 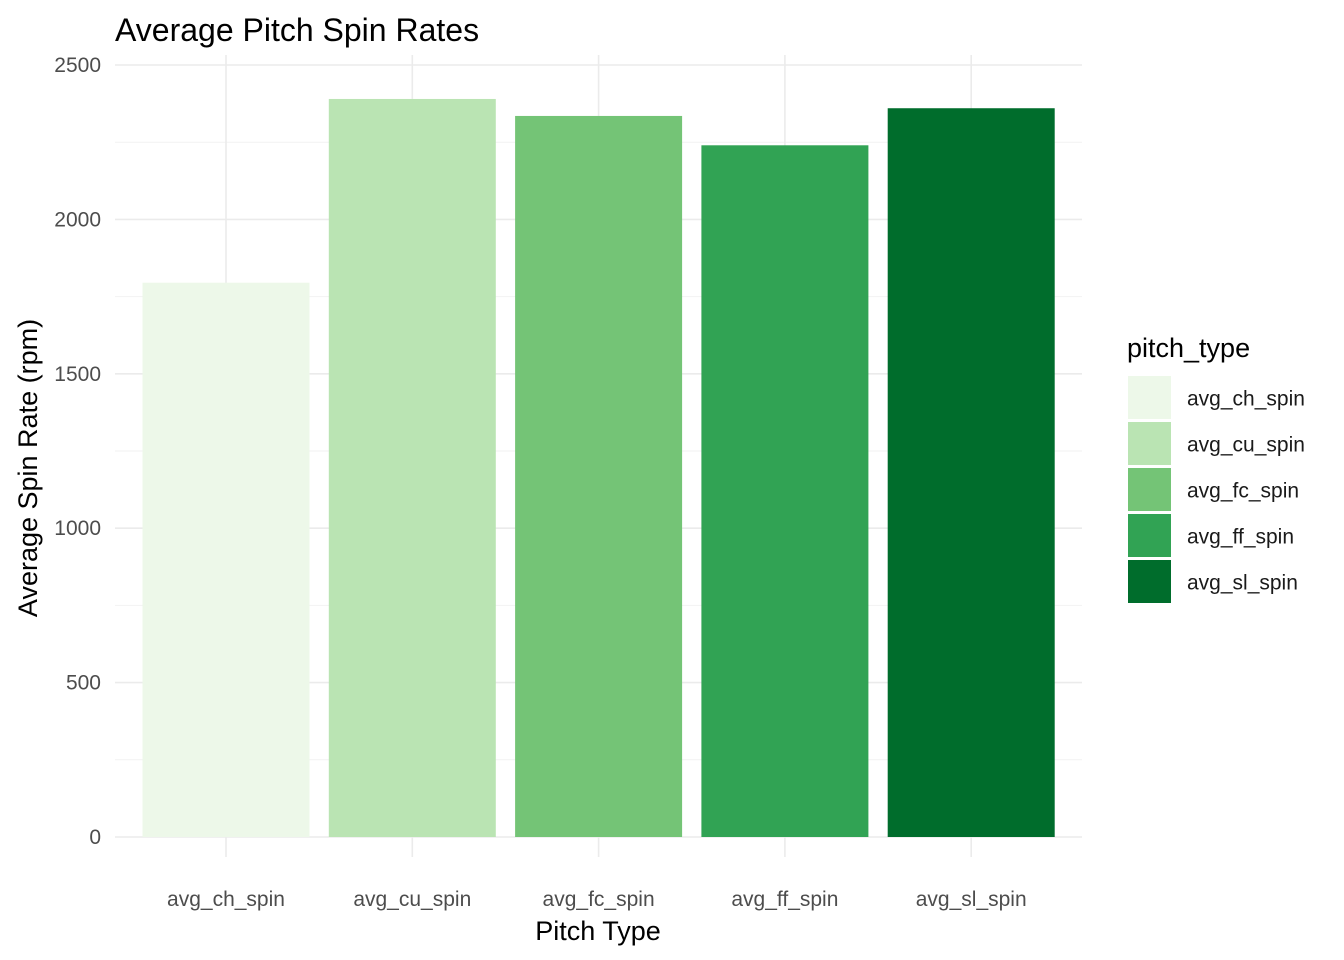 What do you see at coordinates (785, 491) in the screenshot?
I see `bar-avg_ff_spin` at bounding box center [785, 491].